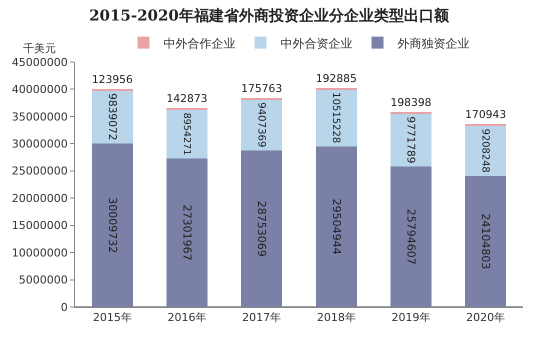  I want to click on chart-title: 2015-2020年福建省外商投资企业分企业类型出口额, so click(269, 15).